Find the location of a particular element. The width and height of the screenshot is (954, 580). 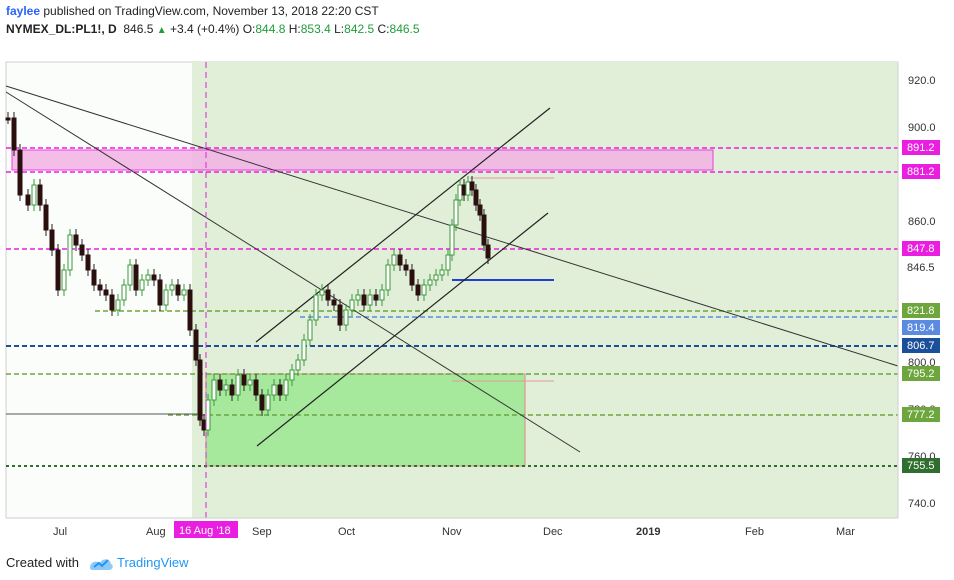

time-feb: Feb is located at coordinates (754, 532).